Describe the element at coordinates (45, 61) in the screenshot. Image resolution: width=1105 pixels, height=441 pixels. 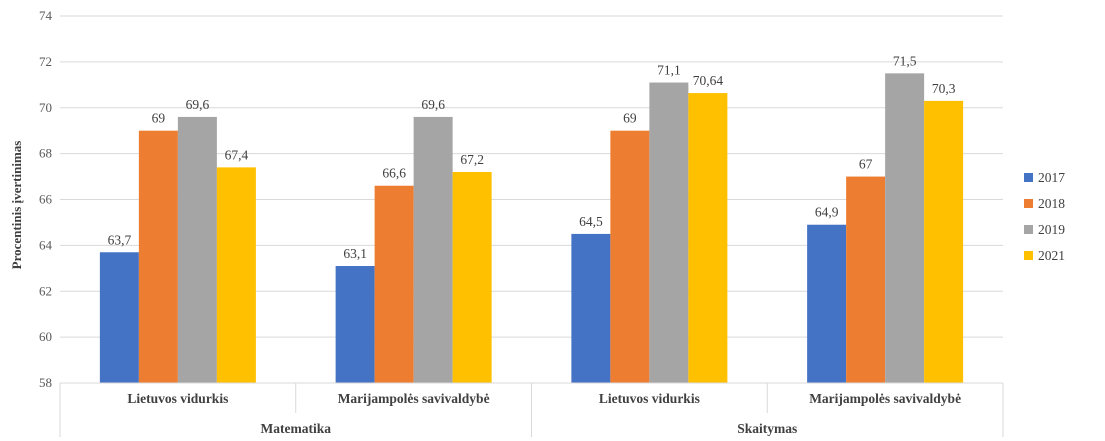
I see `y-tick-label: 72` at that location.